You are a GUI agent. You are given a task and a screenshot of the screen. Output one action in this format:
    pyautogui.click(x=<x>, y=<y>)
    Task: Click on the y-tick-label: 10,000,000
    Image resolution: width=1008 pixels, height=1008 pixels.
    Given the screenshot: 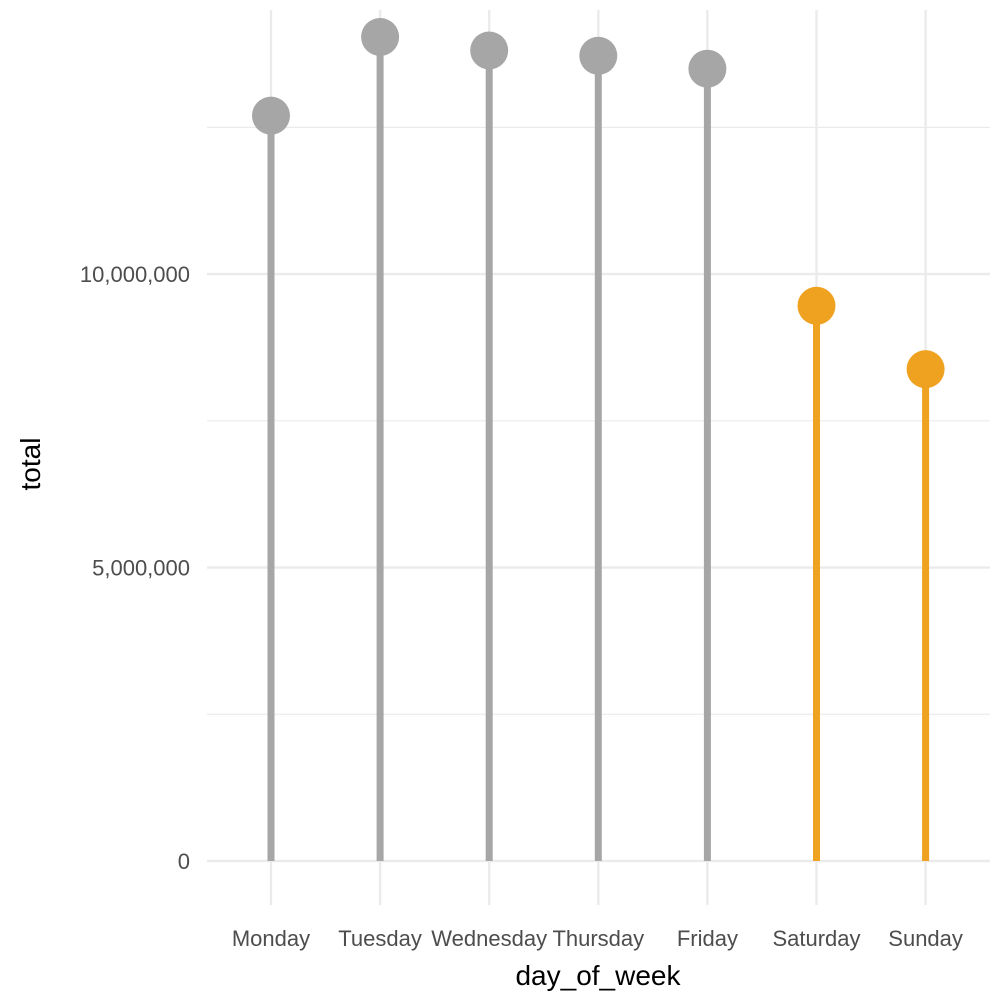 What is the action you would take?
    pyautogui.click(x=135, y=274)
    